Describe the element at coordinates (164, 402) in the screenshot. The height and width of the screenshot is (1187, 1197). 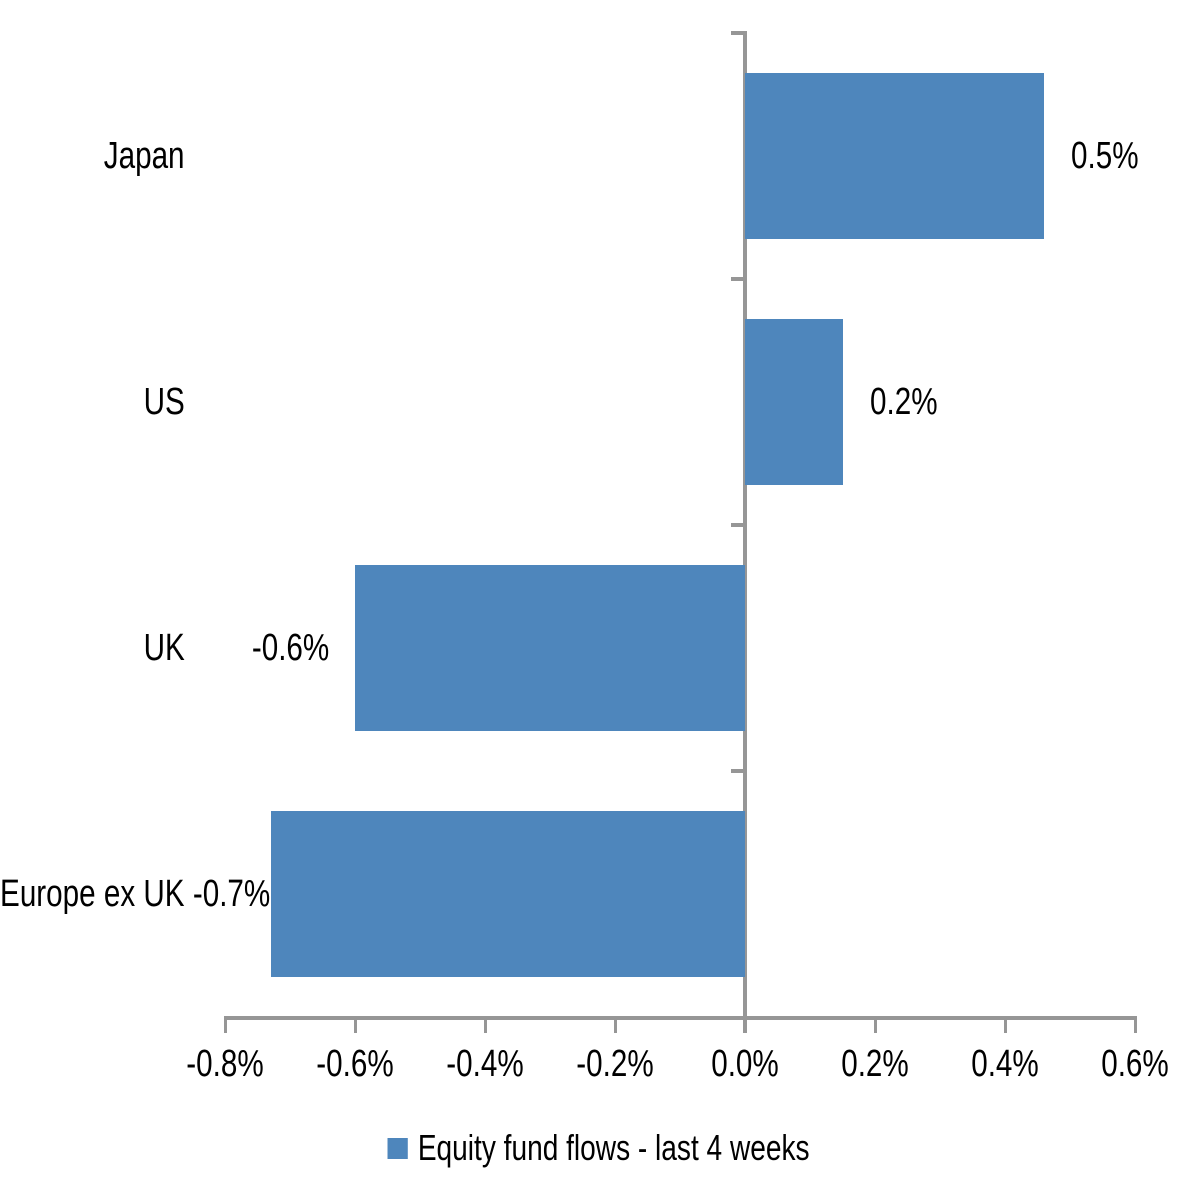
I see `category-label-us: US` at that location.